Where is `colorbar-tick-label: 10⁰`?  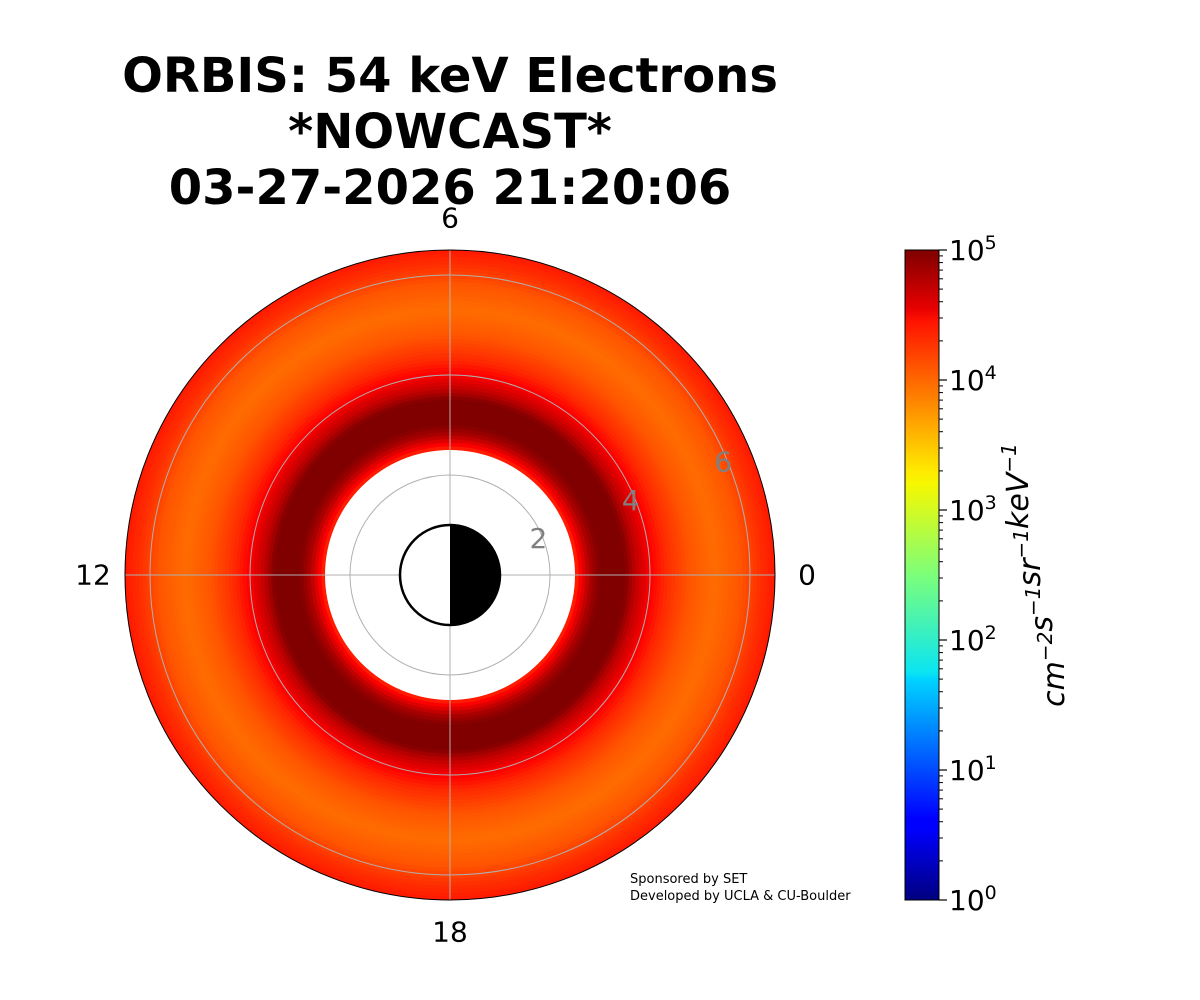
colorbar-tick-label: 10⁰ is located at coordinates (973, 899).